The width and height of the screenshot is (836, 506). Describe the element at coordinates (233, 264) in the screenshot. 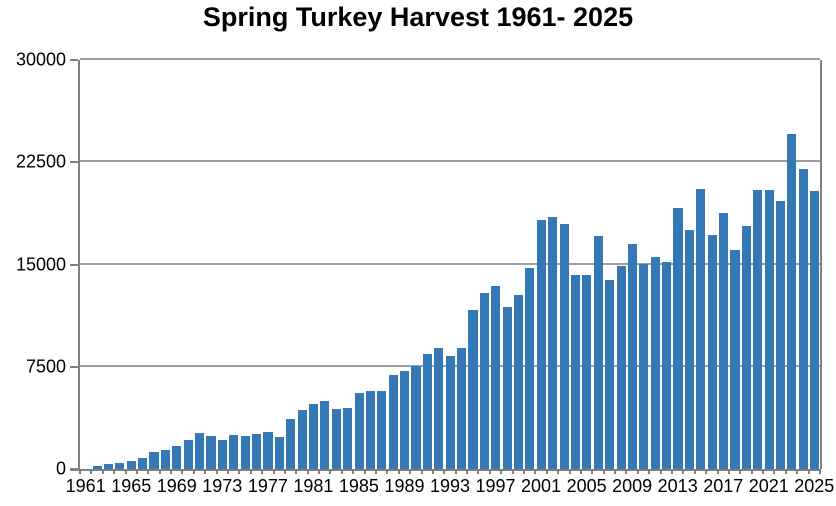

I see `bar-slot-1974` at that location.